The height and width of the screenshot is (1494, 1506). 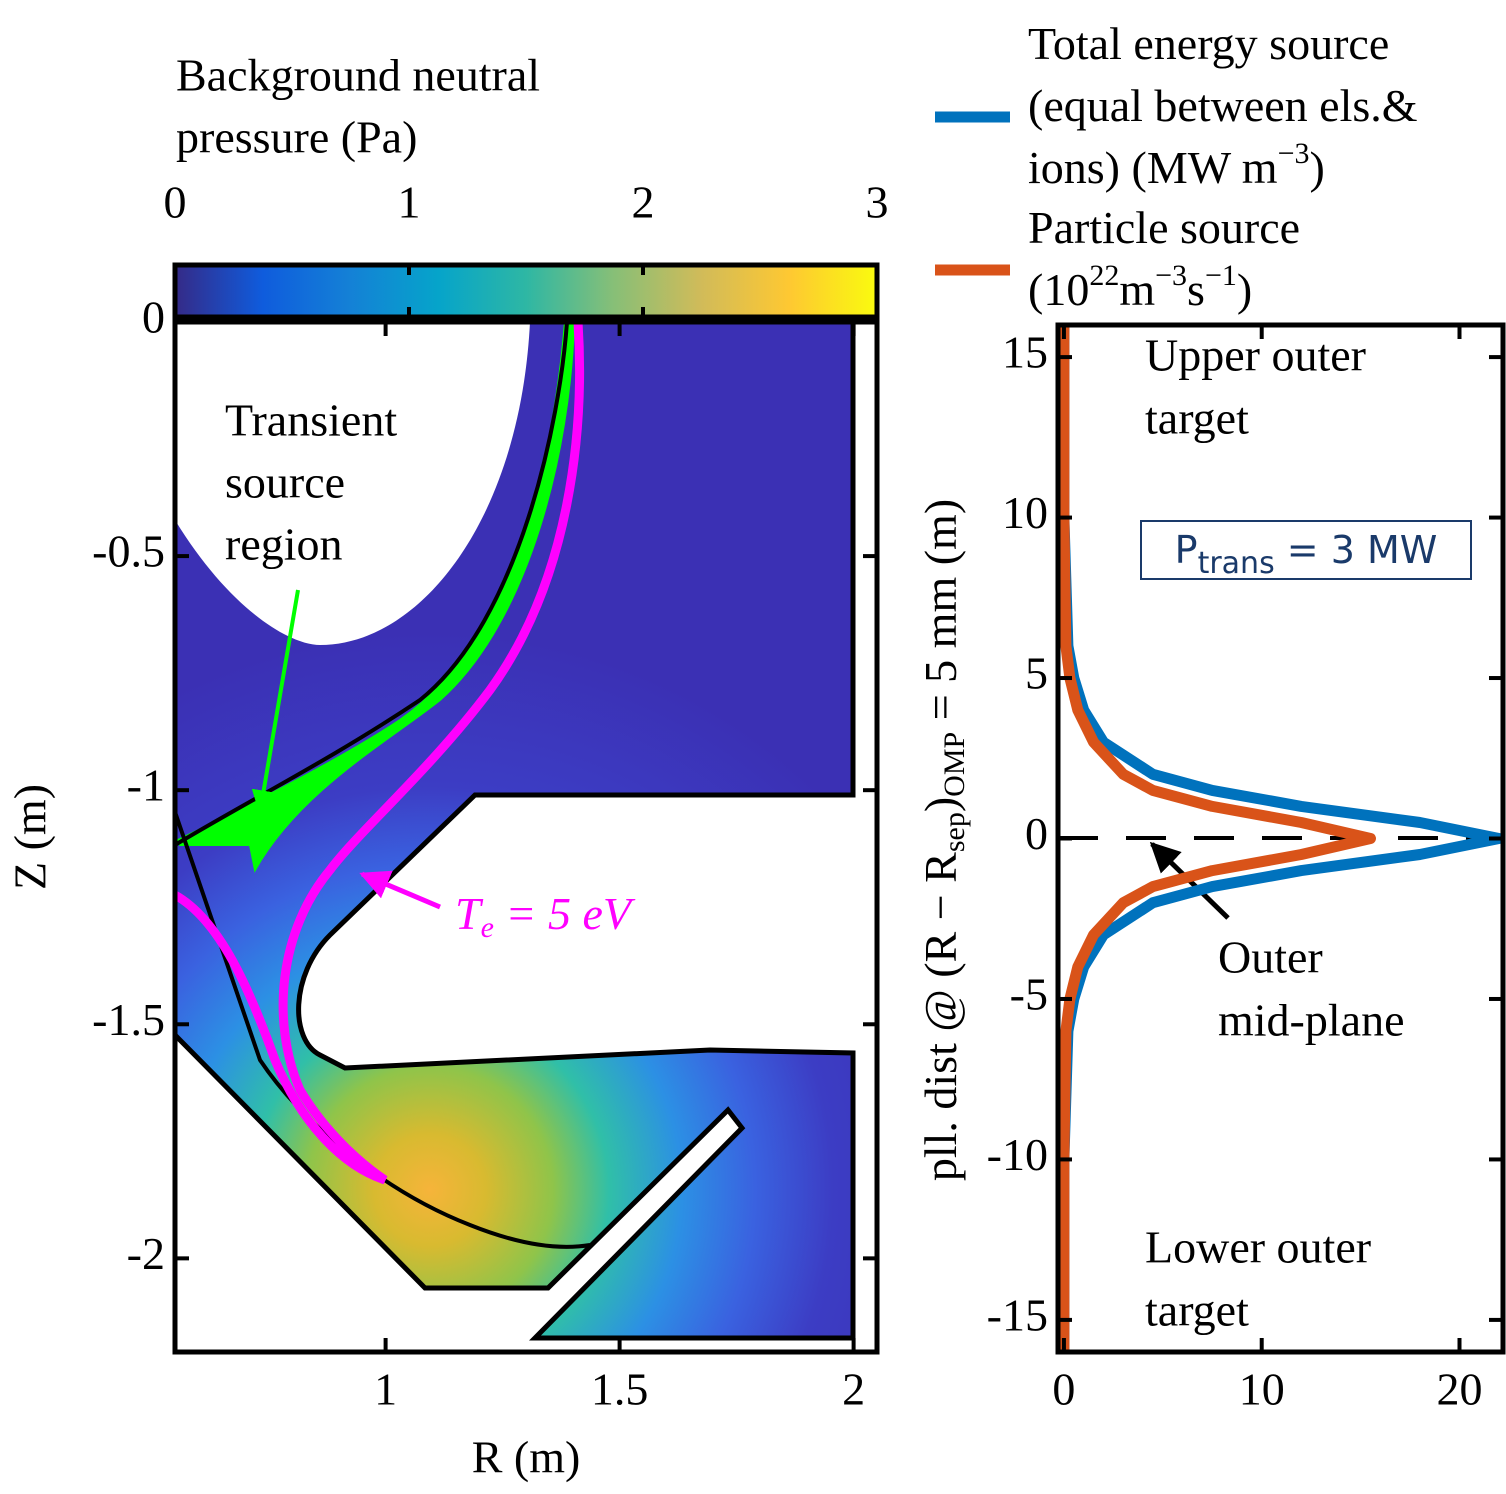 I want to click on legend-label: (equal between els.&, so click(x=1223, y=105).